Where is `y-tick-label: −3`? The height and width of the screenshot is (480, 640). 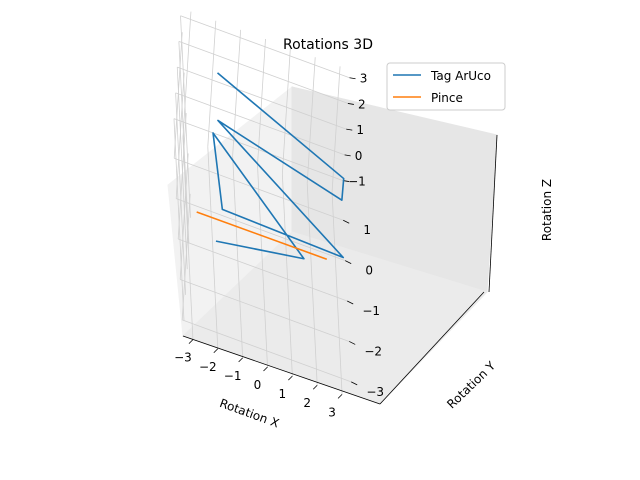 y-tick-label: −3 is located at coordinates (375, 392).